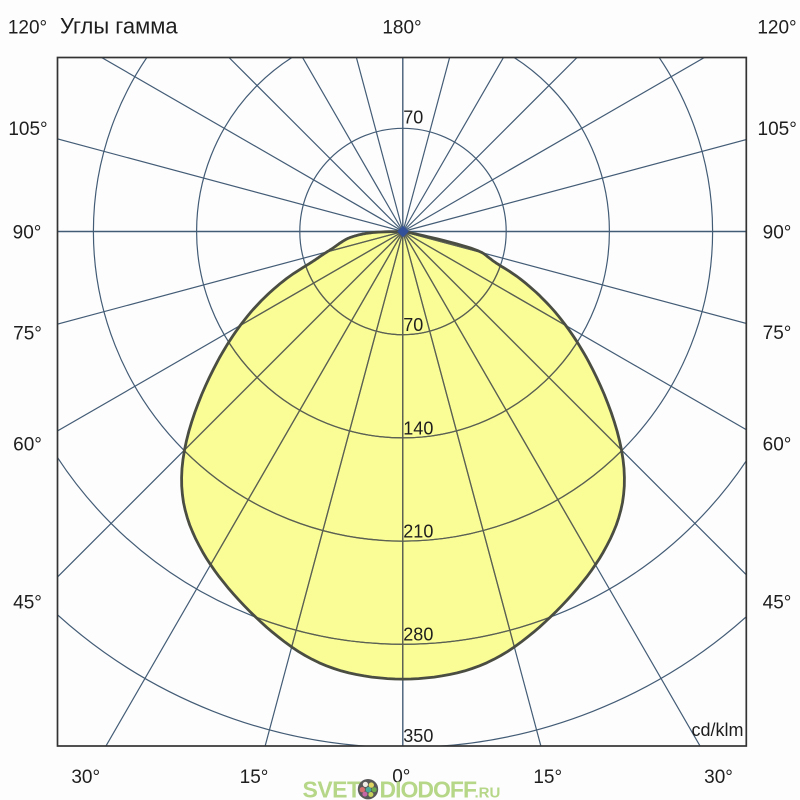 This screenshot has width=800, height=800. I want to click on svg-text: Углы гамма, so click(119, 26).